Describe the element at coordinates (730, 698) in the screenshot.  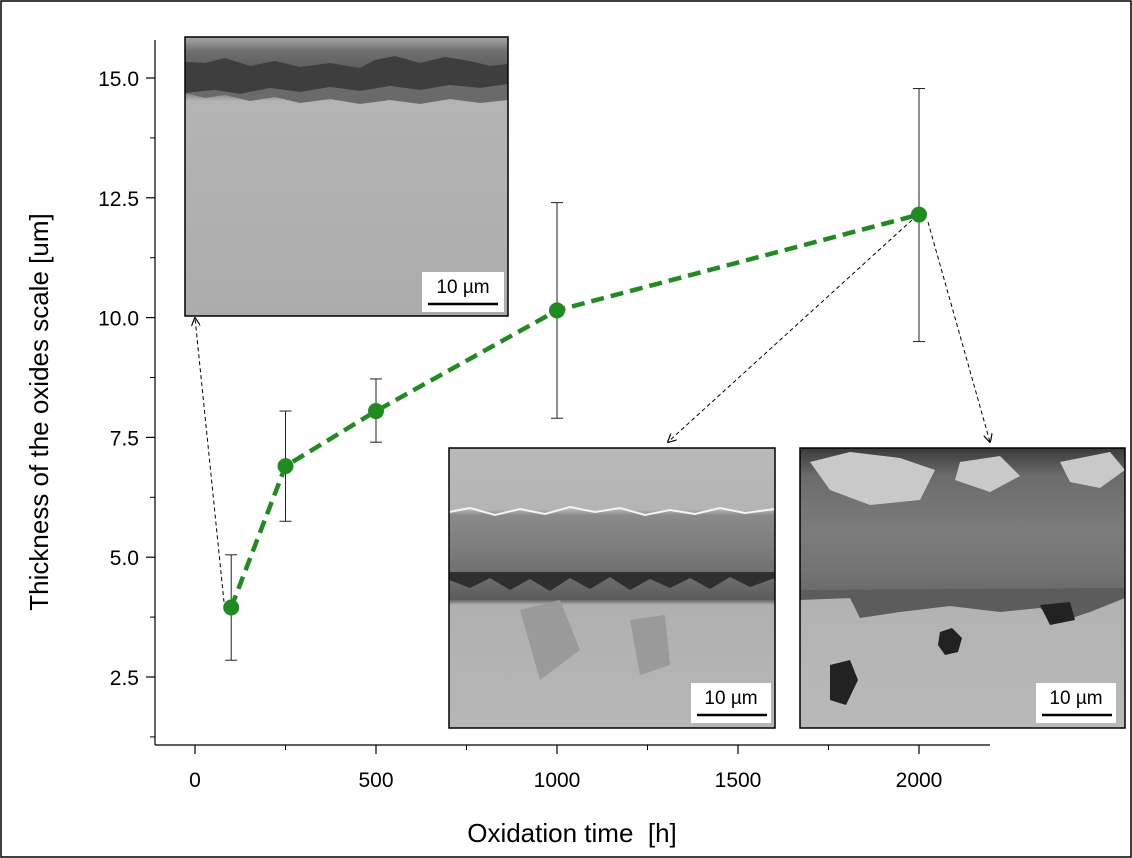
I see `micrograph-1000h-scale-label: 10 µm` at that location.